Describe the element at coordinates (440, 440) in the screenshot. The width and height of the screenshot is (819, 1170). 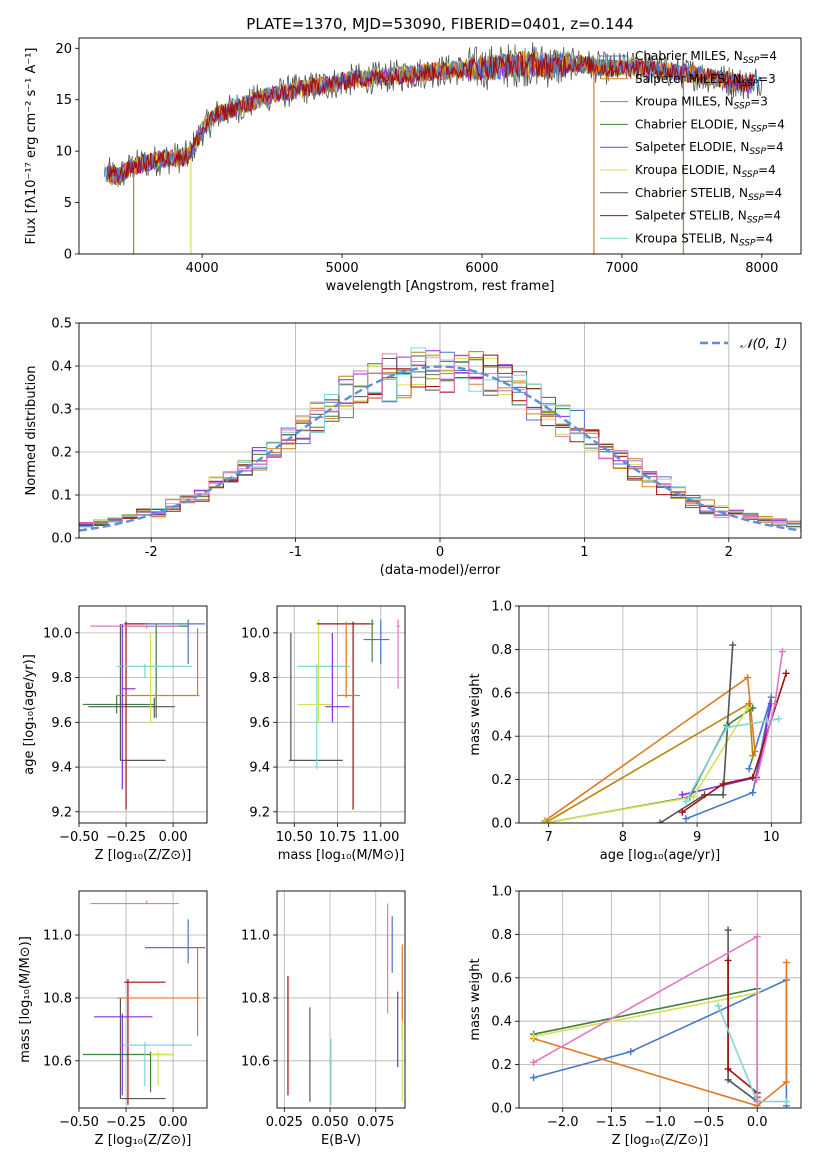
I see `histogram-series` at that location.